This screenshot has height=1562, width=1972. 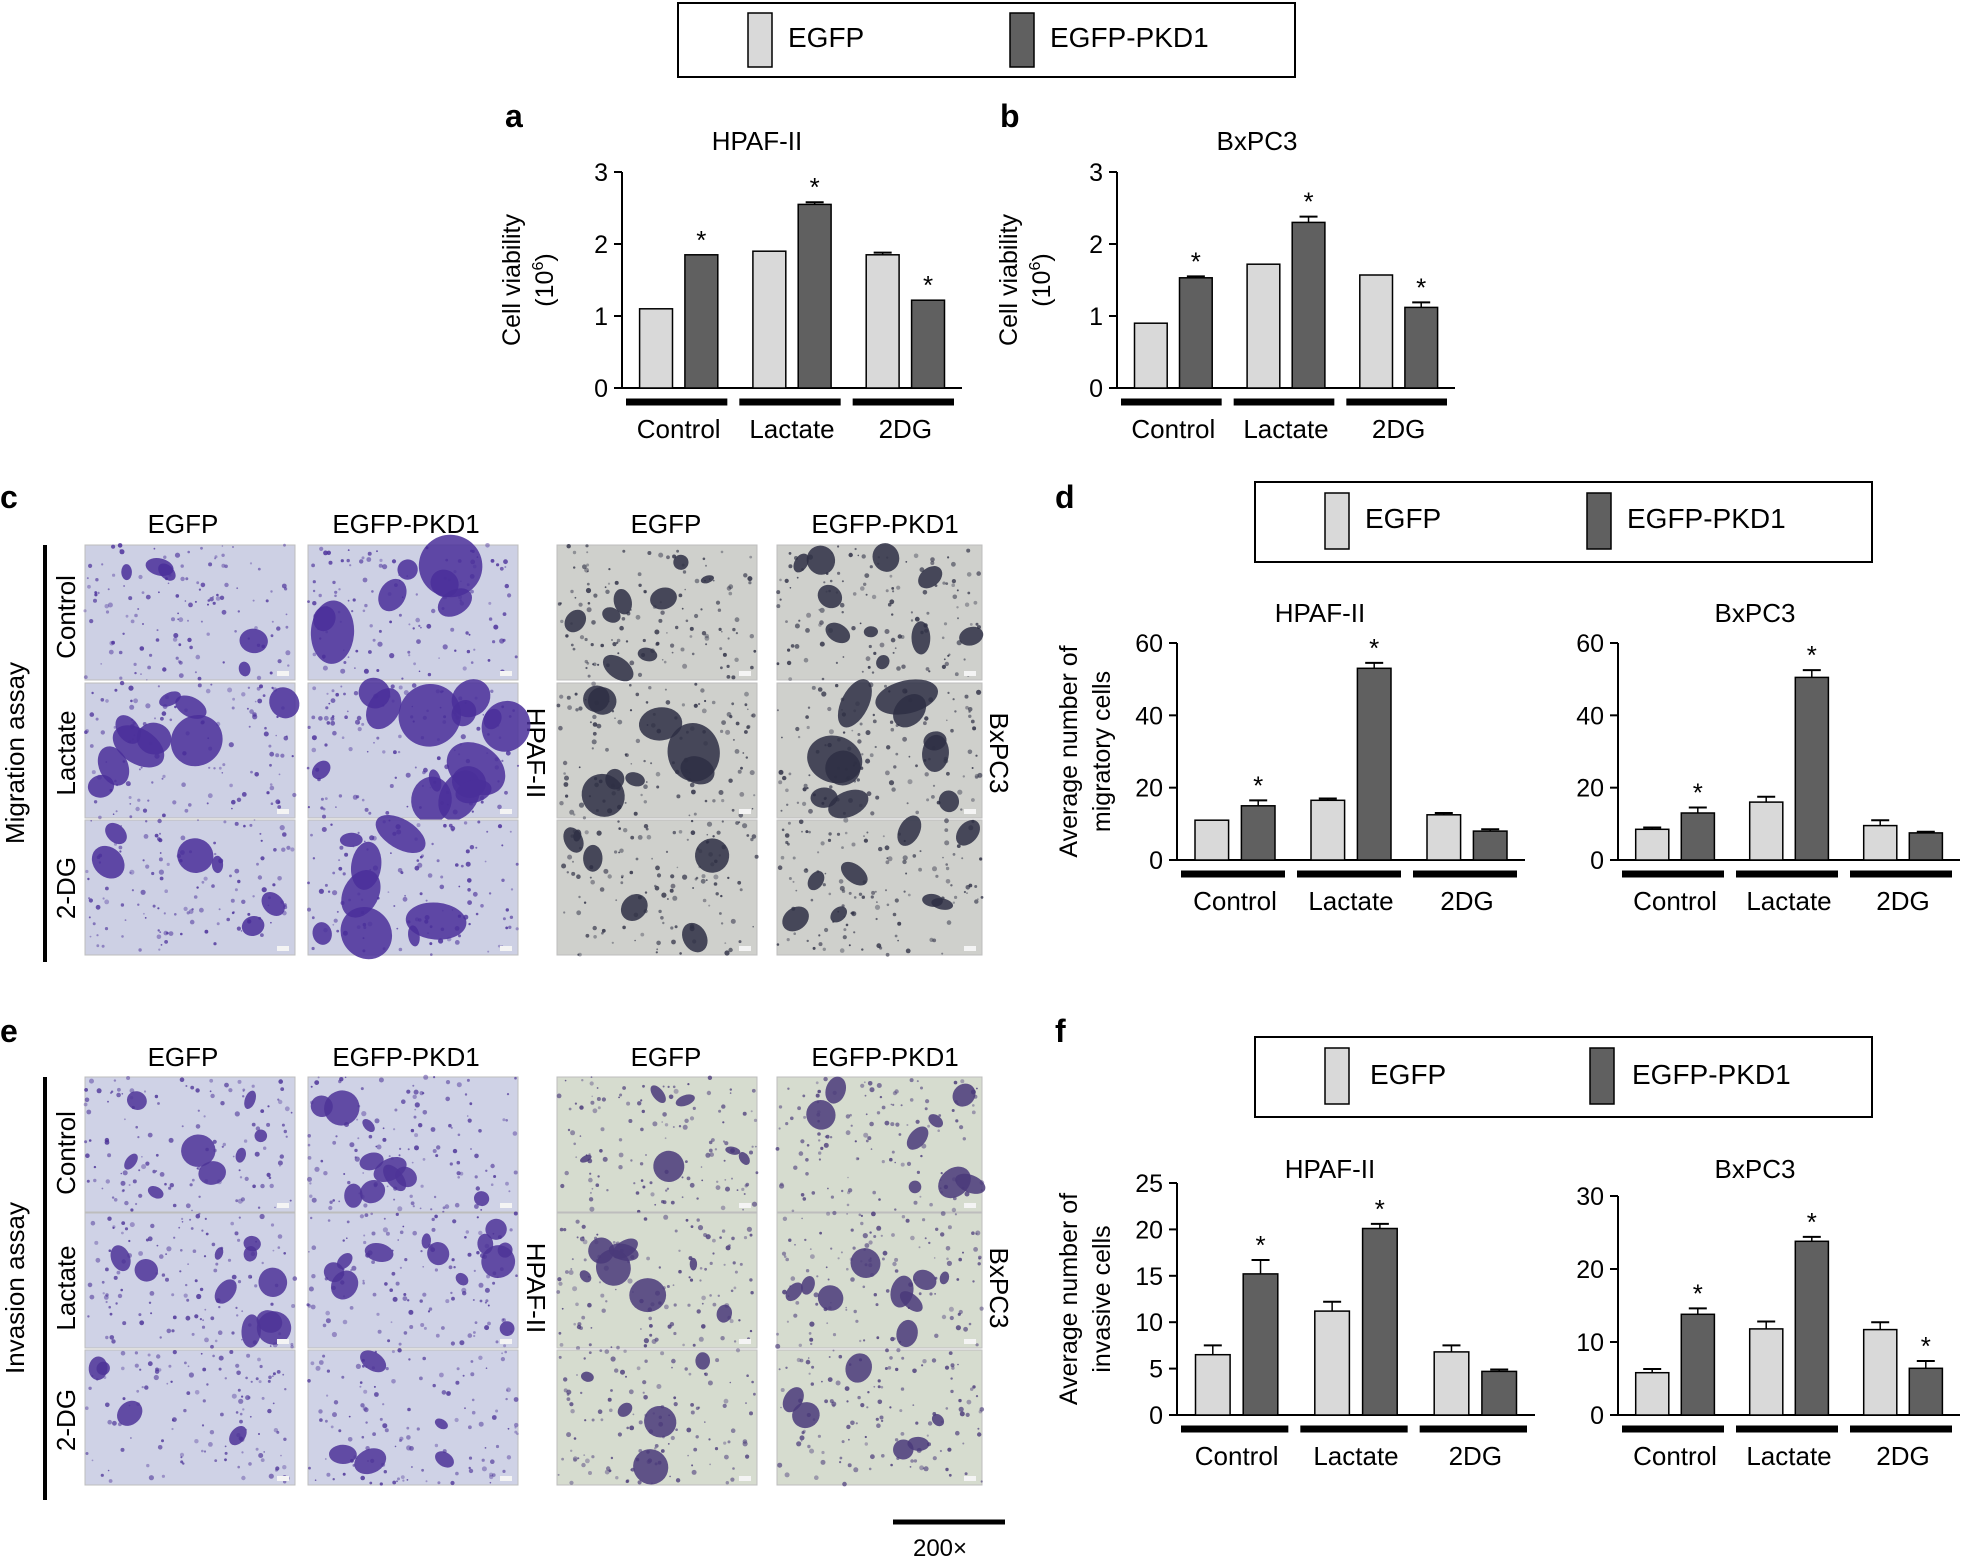 What do you see at coordinates (1149, 1277) in the screenshot?
I see `chart-f1-ytick-label: 15` at bounding box center [1149, 1277].